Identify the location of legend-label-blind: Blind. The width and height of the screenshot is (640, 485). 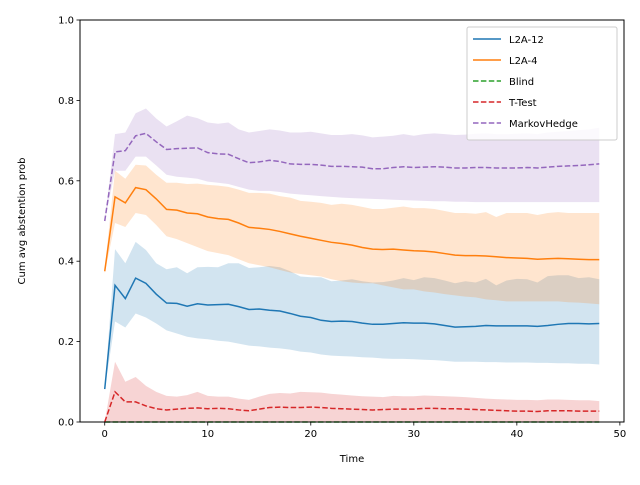
(521, 82).